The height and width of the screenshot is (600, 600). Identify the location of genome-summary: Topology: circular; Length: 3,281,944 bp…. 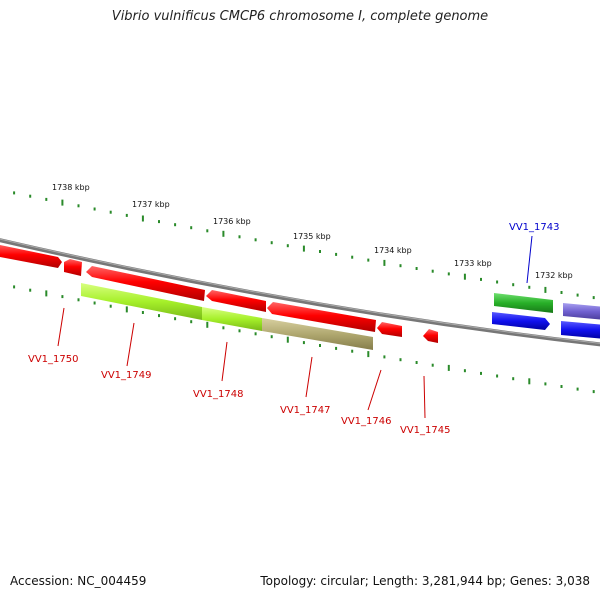
(425, 581).